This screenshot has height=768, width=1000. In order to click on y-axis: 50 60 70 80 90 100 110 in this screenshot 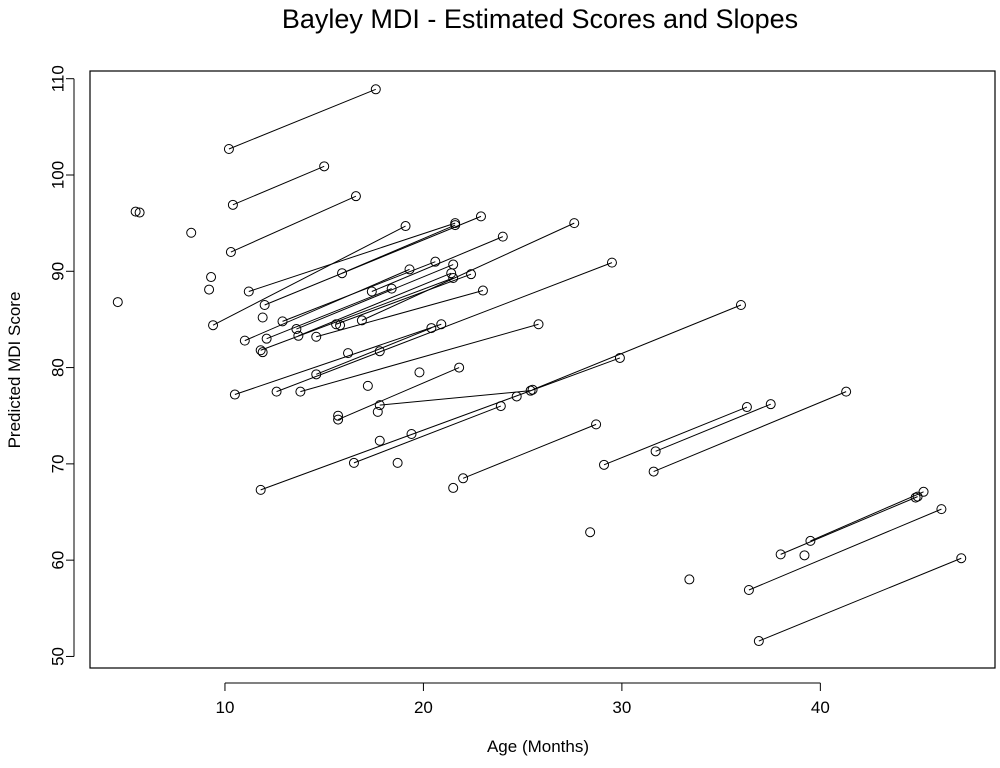, I will do `click(62, 365)`.